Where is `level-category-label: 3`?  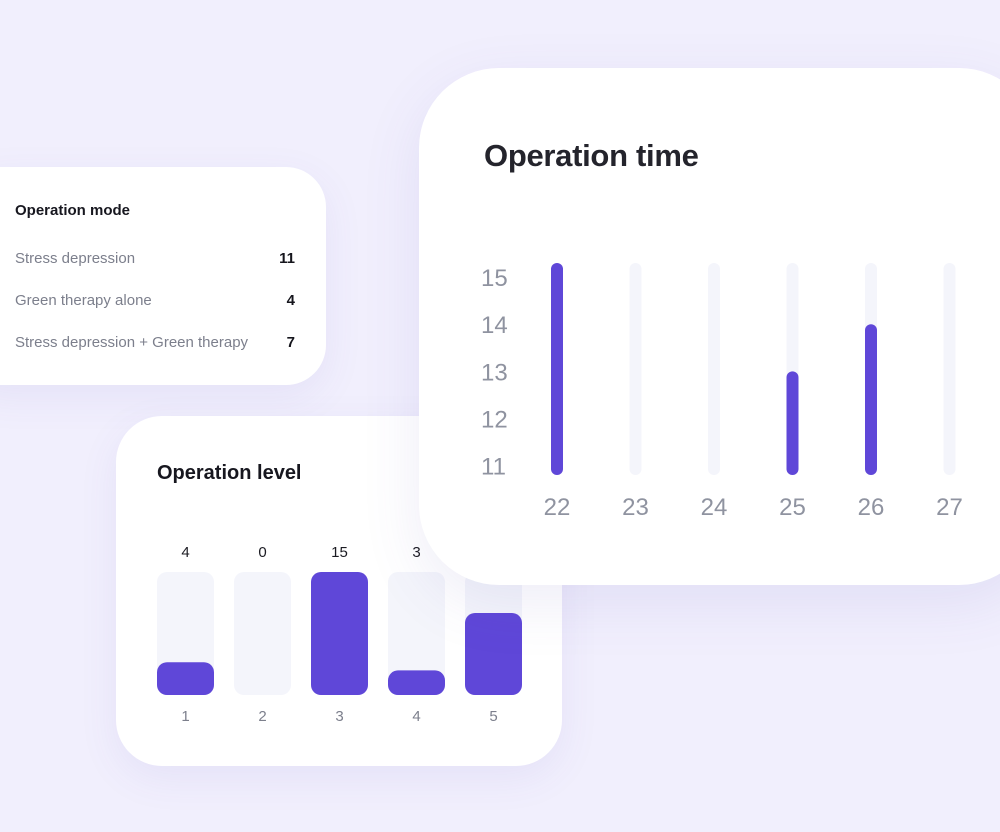 level-category-label: 3 is located at coordinates (339, 716).